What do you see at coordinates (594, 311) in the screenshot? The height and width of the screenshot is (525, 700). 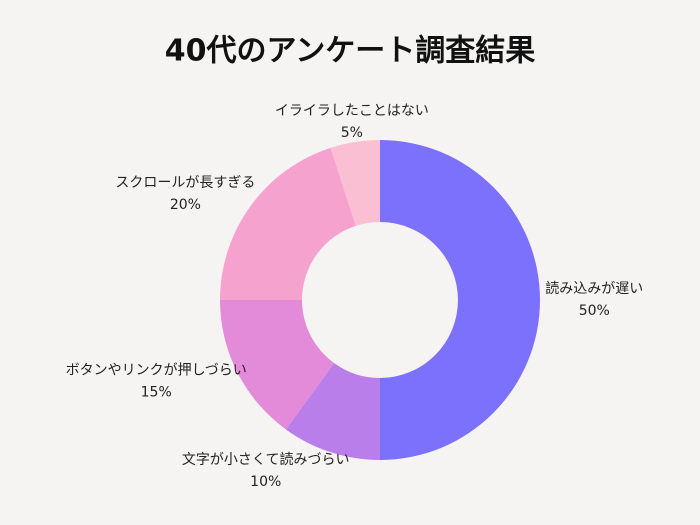 I see `value-label: 50%` at bounding box center [594, 311].